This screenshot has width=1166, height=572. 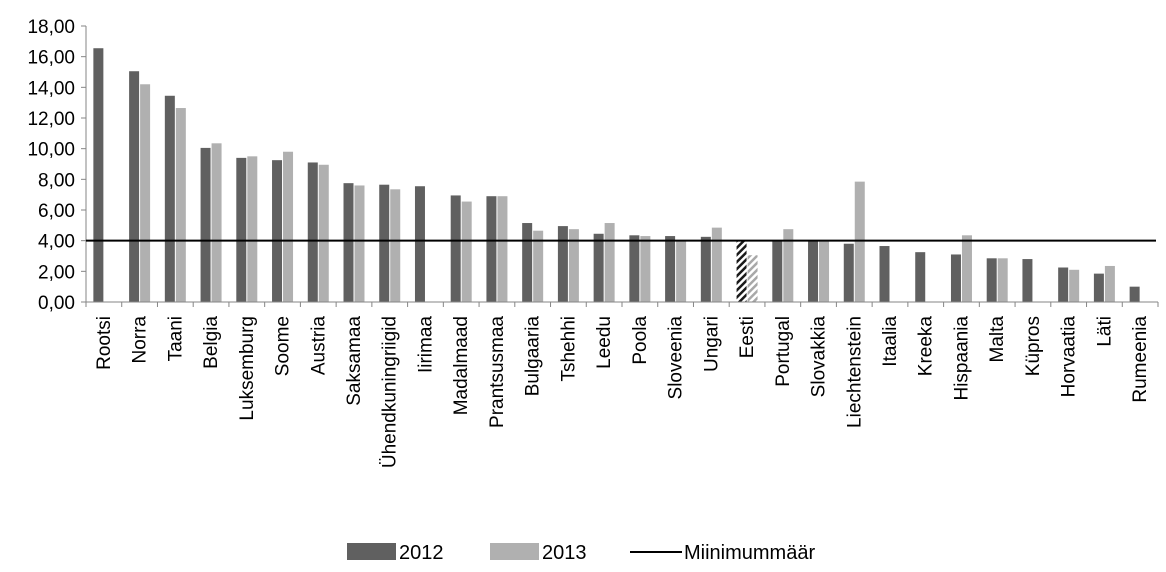 What do you see at coordinates (104, 343) in the screenshot?
I see `category-label: Rootsi` at bounding box center [104, 343].